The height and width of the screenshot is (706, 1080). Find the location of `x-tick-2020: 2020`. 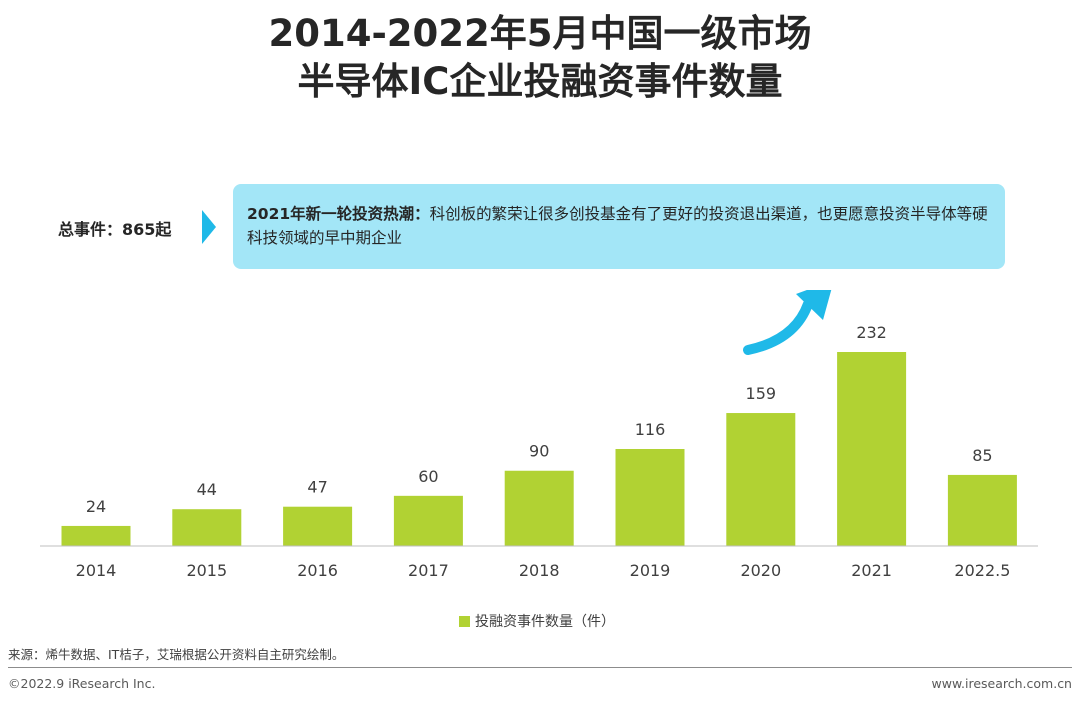

x-tick-2020: 2020 is located at coordinates (760, 570).